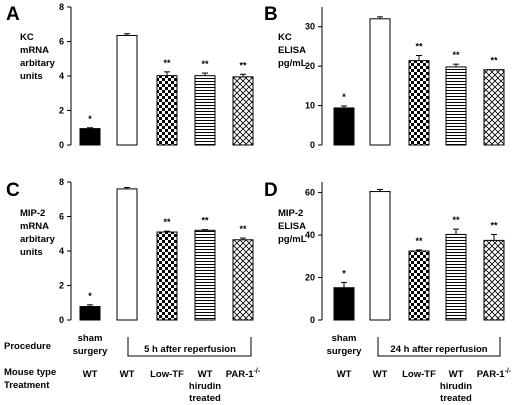 This screenshot has width=520, height=405. I want to click on significance-a-par1-ko: **, so click(243, 65).